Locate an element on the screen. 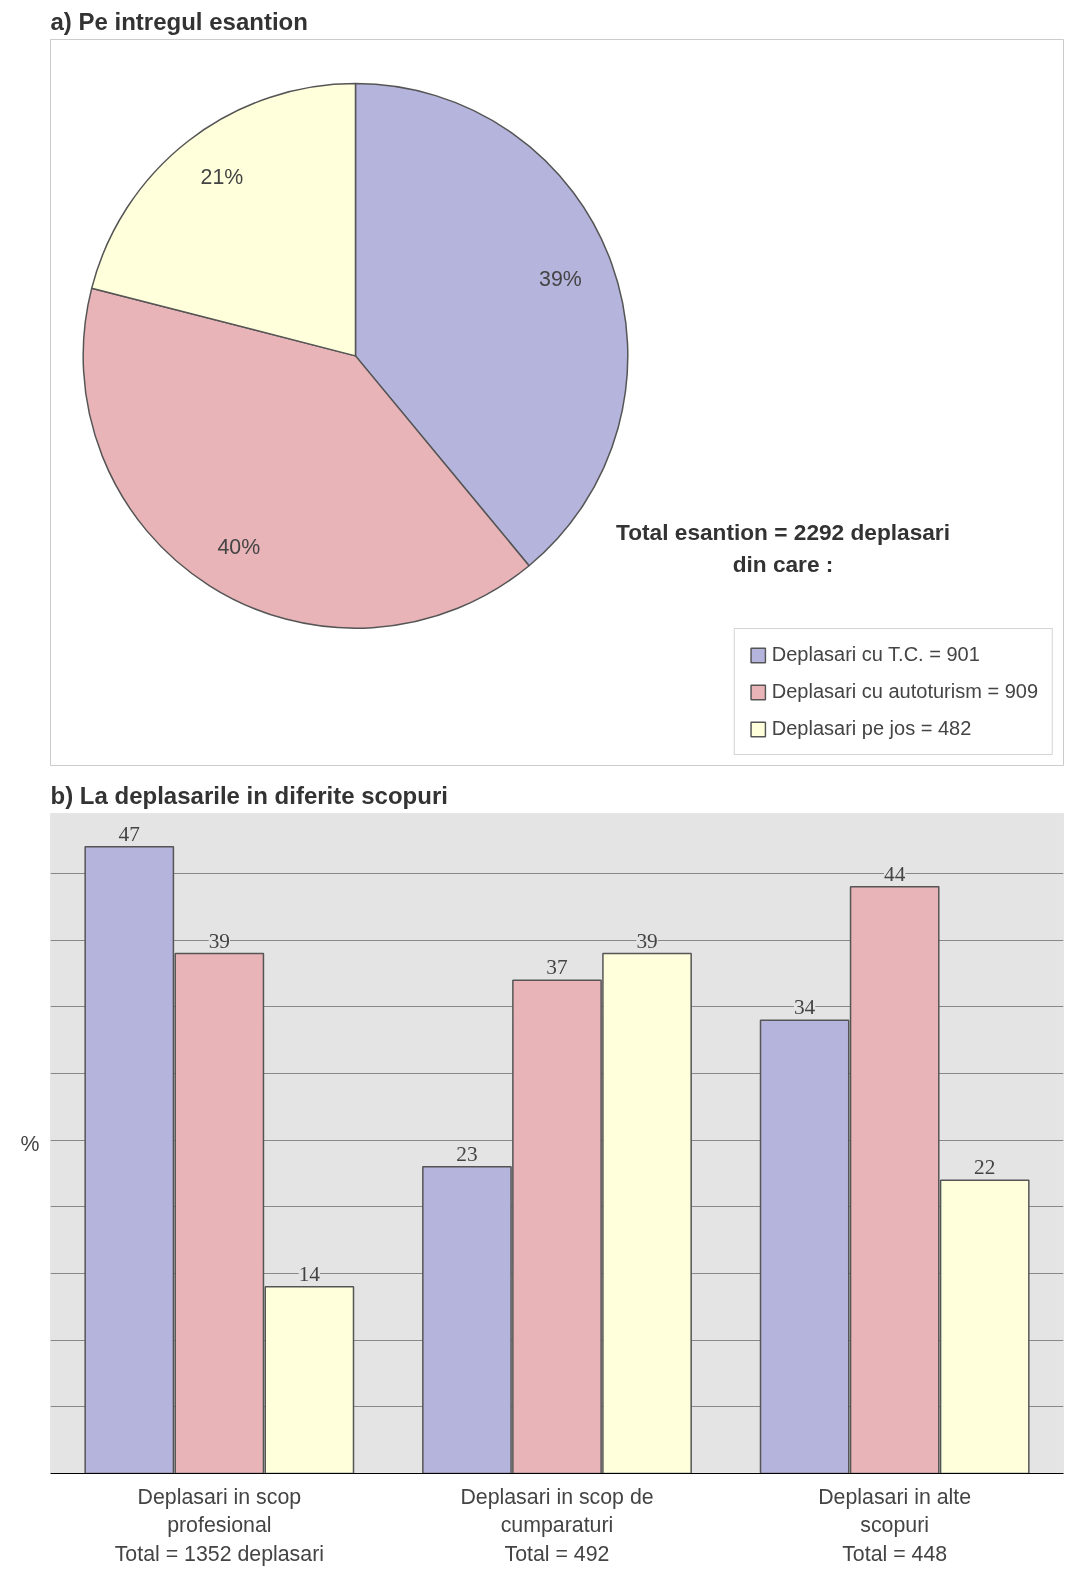 The width and height of the screenshot is (1068, 1572). data-label: 34 is located at coordinates (804, 1007).